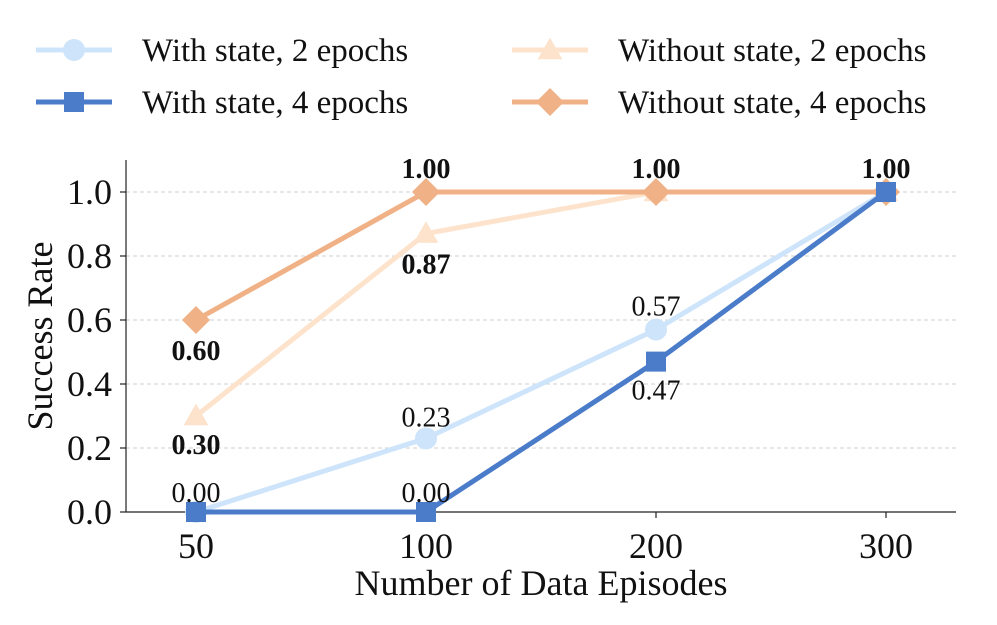  Describe the element at coordinates (275, 51) in the screenshot. I see `legend-label: With state, 2 epochs` at that location.